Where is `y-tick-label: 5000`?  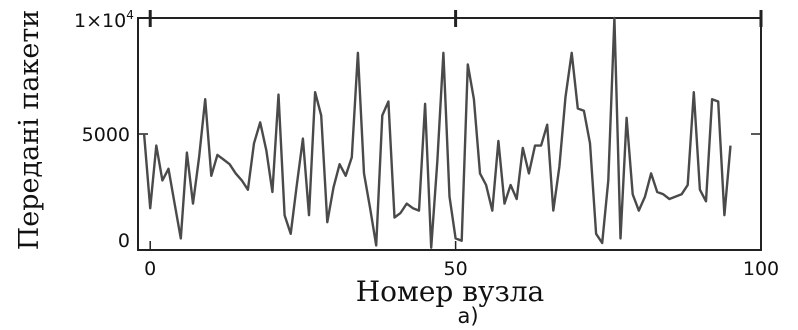 y-tick-label: 5000 is located at coordinates (106, 135).